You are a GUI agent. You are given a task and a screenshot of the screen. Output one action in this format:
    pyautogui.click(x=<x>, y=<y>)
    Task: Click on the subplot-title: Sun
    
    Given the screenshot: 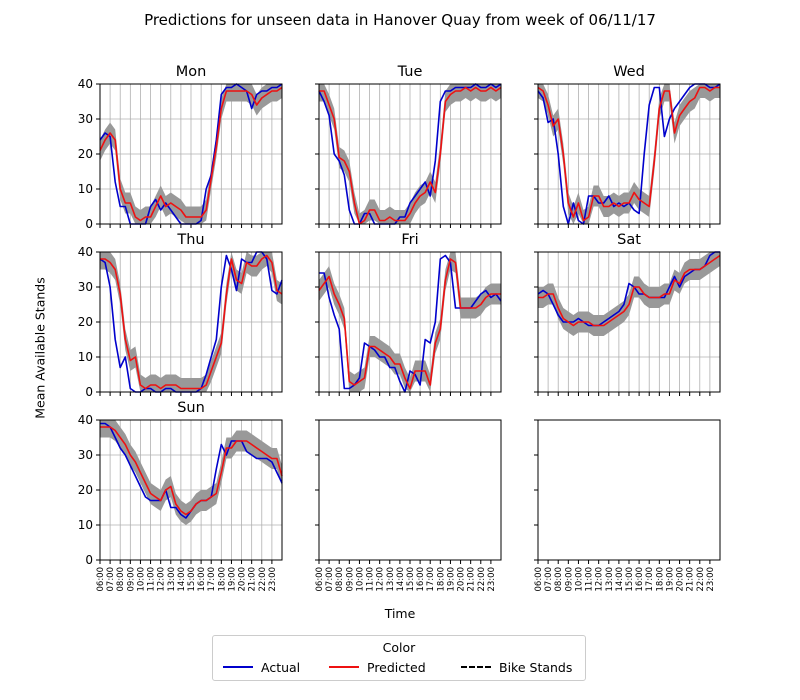 What is the action you would take?
    pyautogui.click(x=191, y=408)
    